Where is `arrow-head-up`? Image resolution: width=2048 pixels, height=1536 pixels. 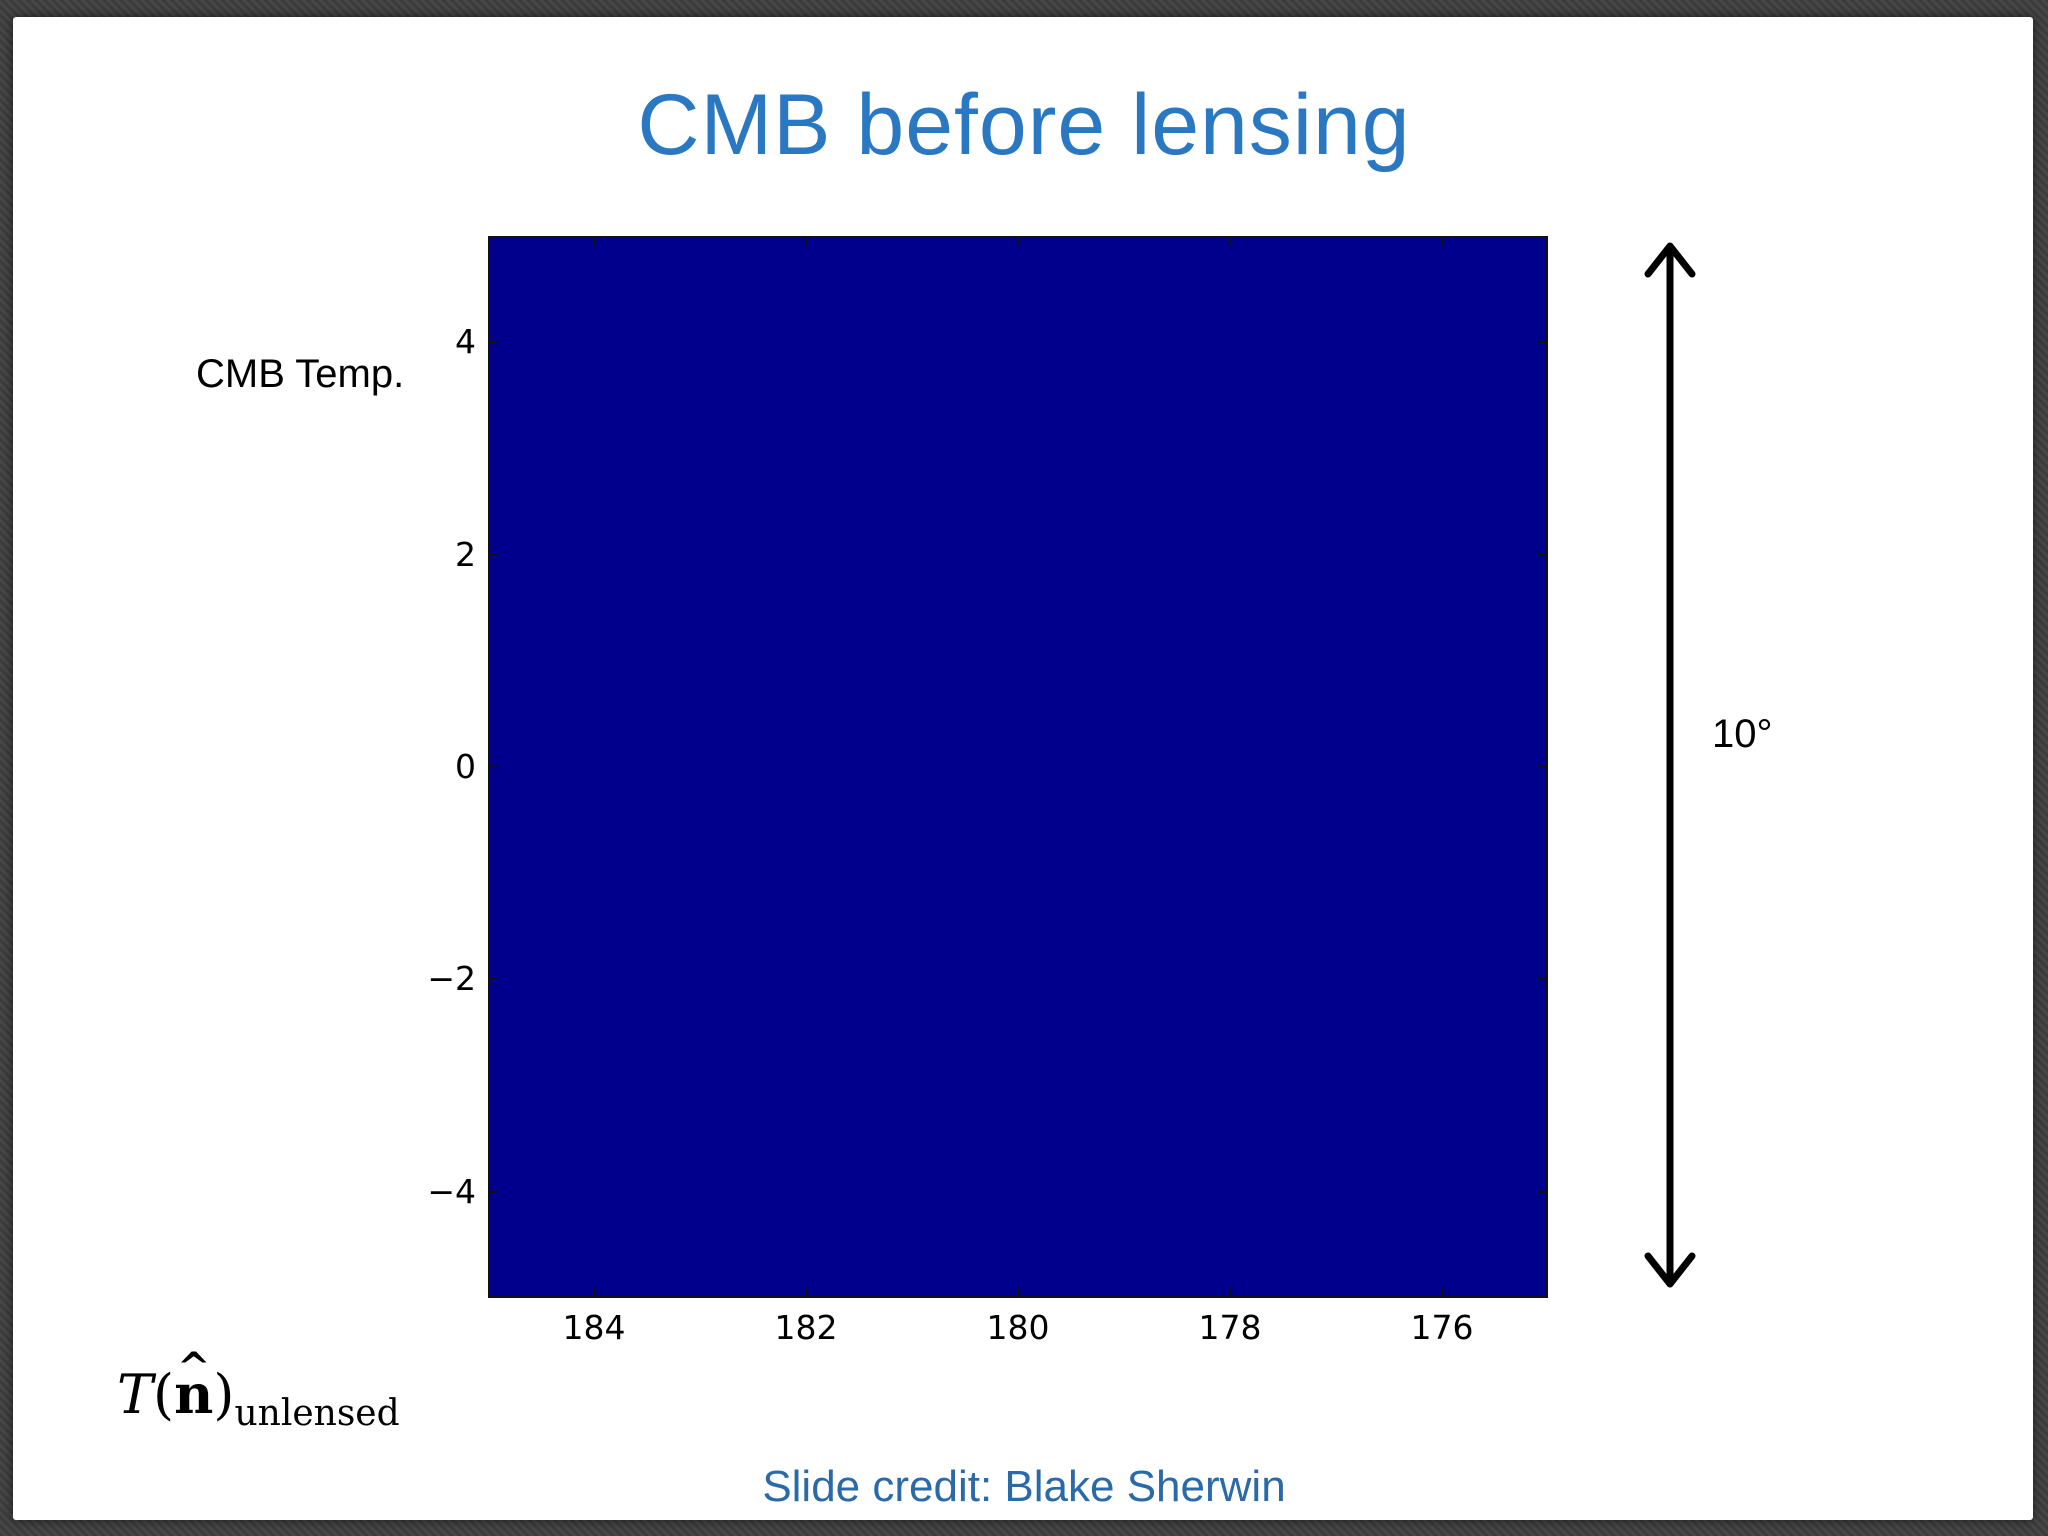
arrow-head-up is located at coordinates (1670, 260).